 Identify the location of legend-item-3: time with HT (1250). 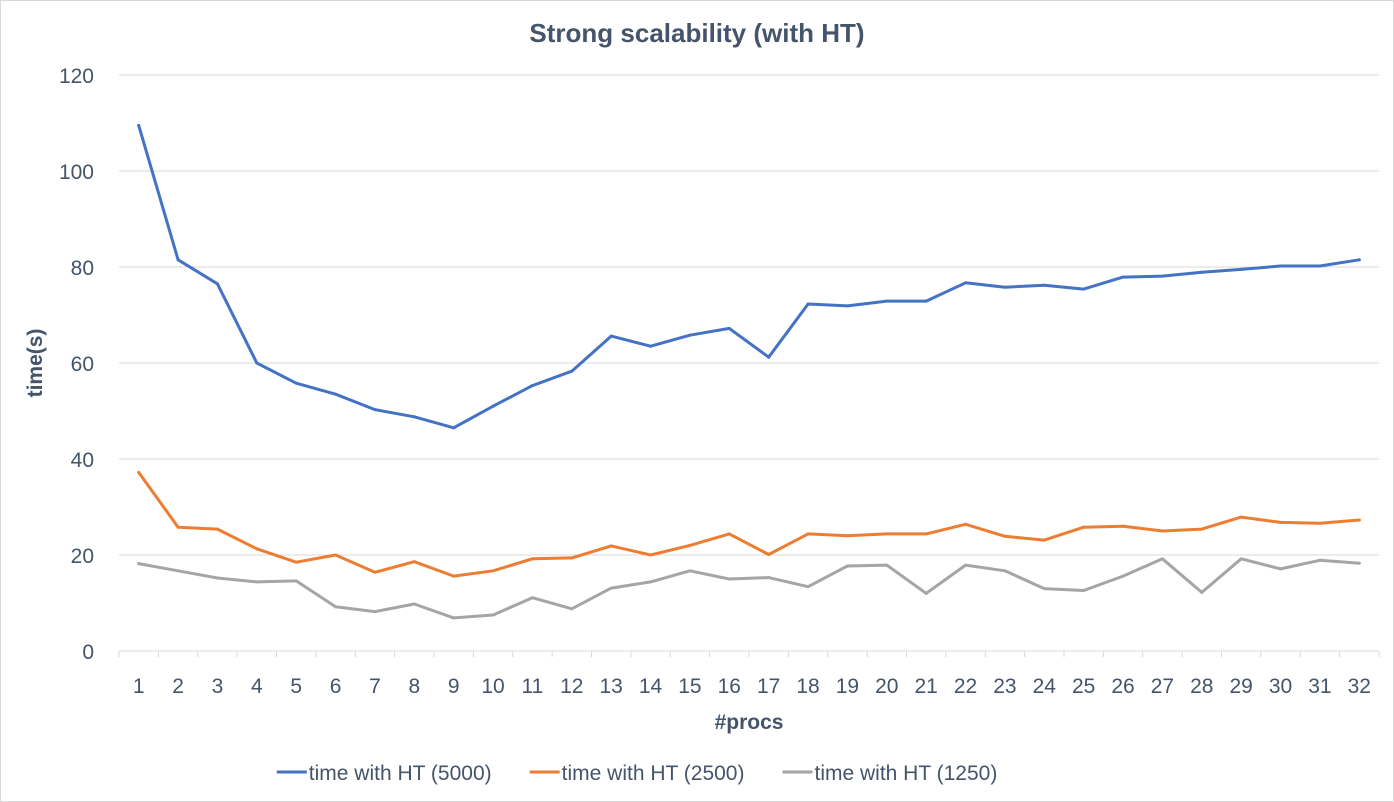
(889, 773).